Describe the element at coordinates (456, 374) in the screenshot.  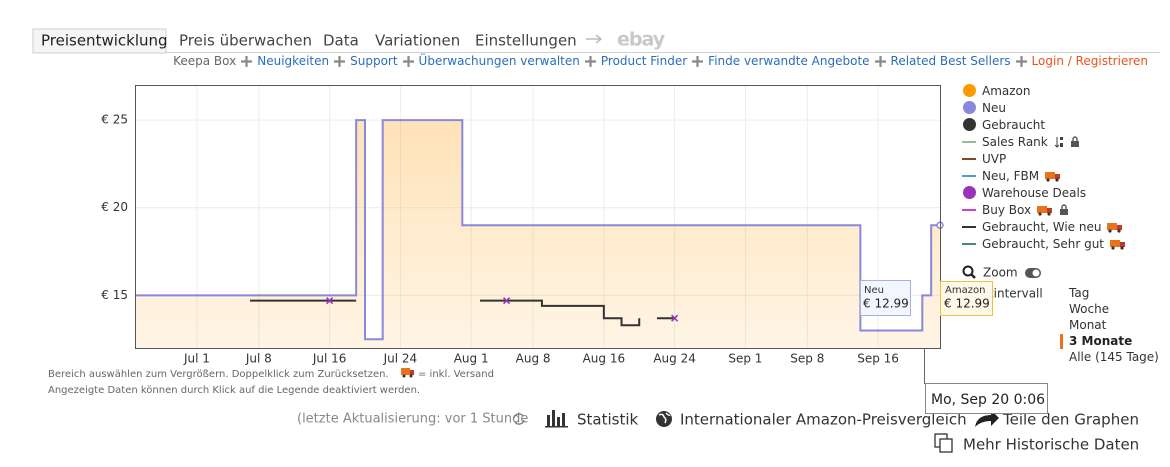
I see `note: = inkl. Versand` at that location.